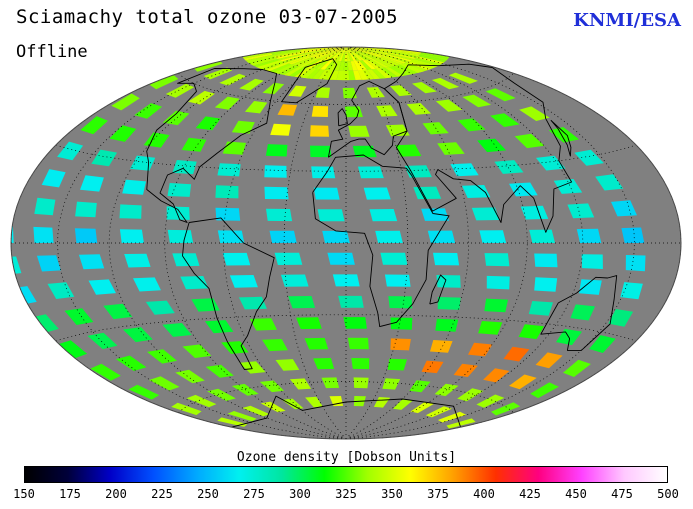  What do you see at coordinates (116, 494) in the screenshot?
I see `colorbar-tick-label: 200` at bounding box center [116, 494].